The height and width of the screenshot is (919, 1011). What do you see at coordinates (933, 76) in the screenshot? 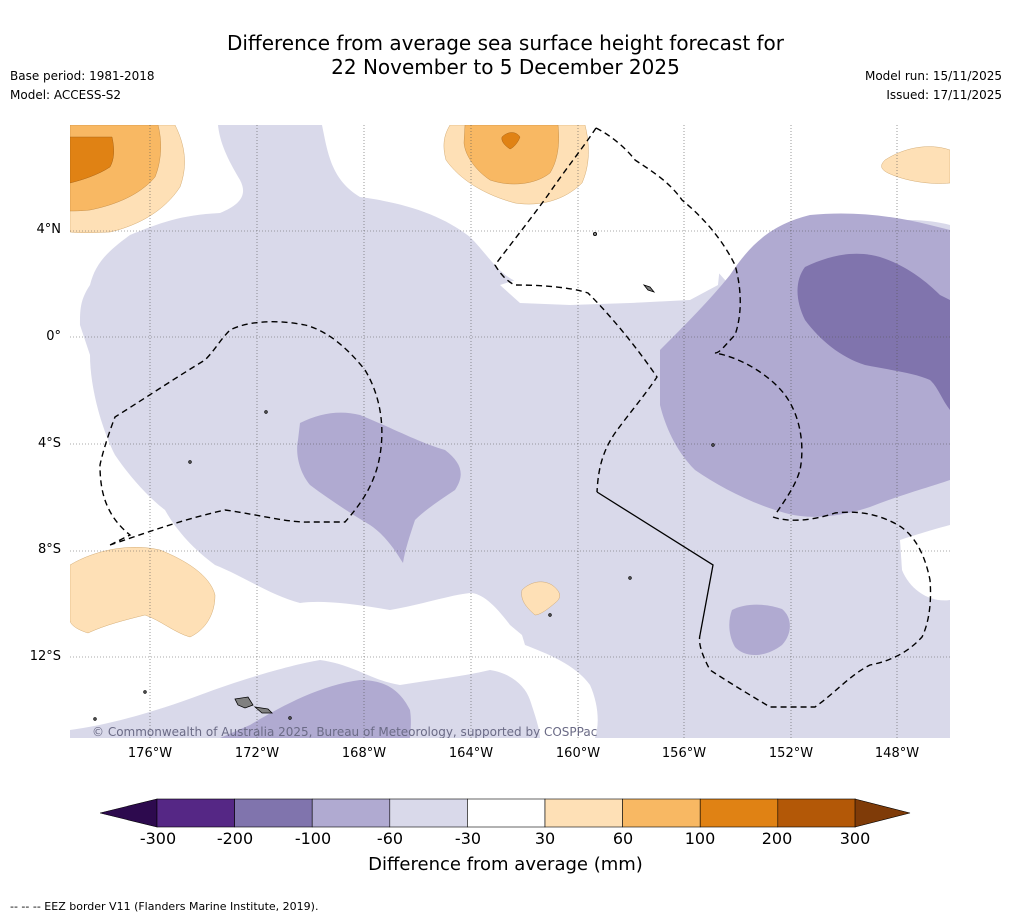
I see `model-run-text: Model run: 15/11/2025` at bounding box center [933, 76].